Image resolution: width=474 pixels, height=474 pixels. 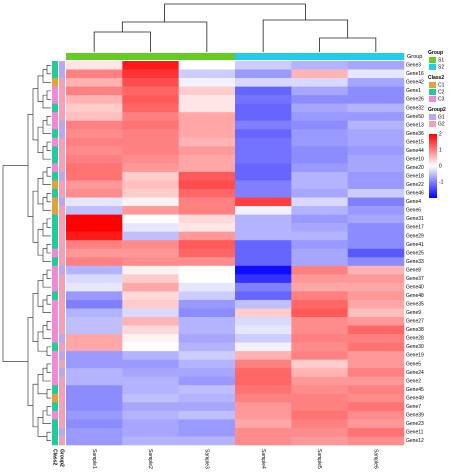 I want to click on row-label: Gene42, so click(x=415, y=83).